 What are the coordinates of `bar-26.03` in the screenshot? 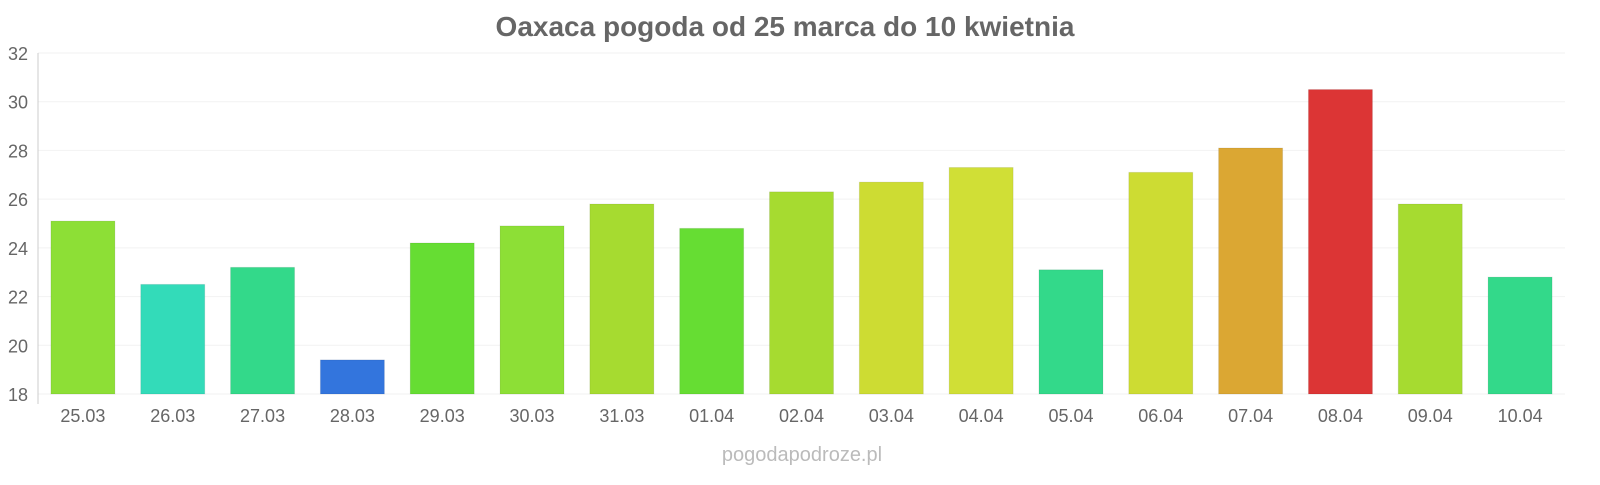 It's located at (173, 339).